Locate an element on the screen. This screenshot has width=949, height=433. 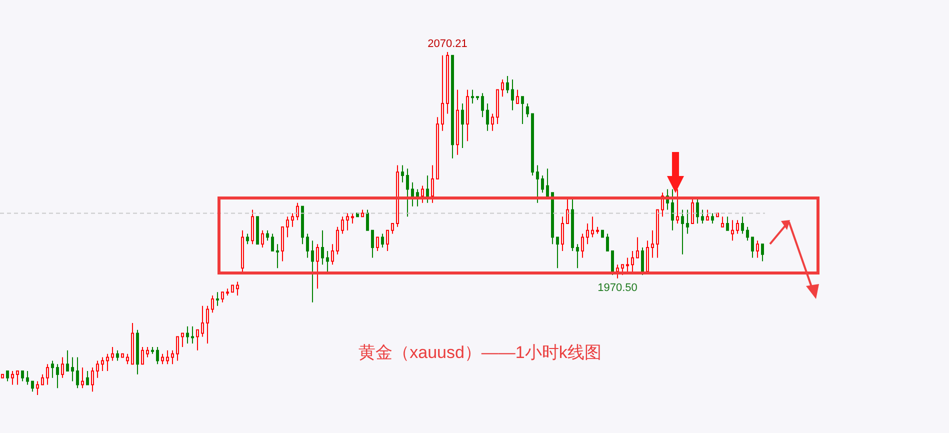
annotation: 2070.21 is located at coordinates (448, 44).